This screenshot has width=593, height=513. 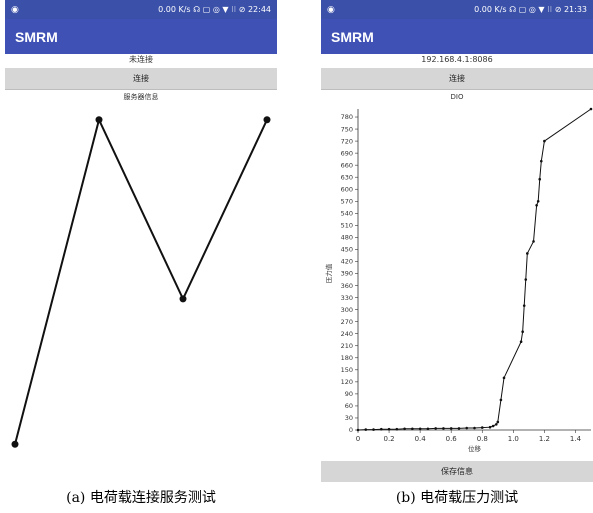 I want to click on server-info-label: 服务器信息, so click(x=141, y=97).